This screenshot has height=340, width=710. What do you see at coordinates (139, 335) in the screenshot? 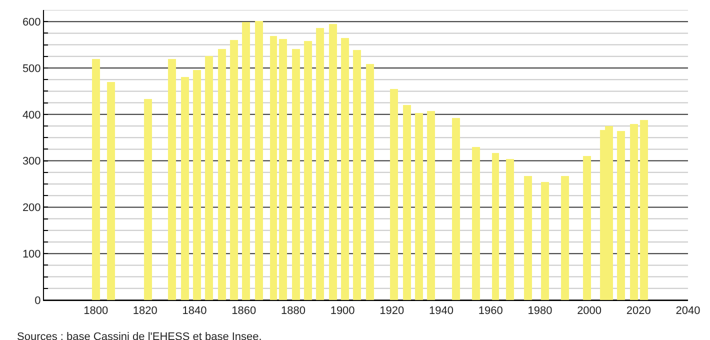
I see `source-note: Sources : base Cassini de l'EHESS et base Insee.` at bounding box center [139, 335].